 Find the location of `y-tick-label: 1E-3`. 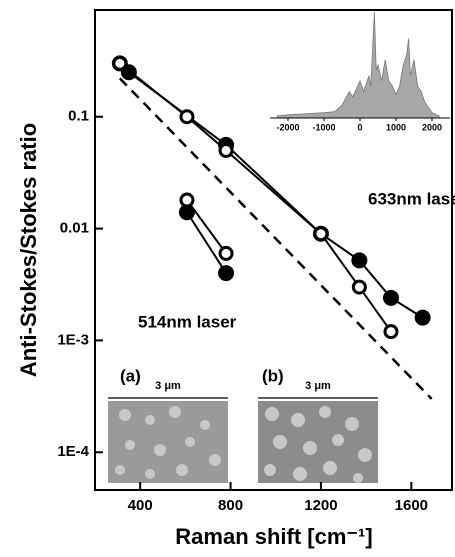

y-tick-label: 1E-3 is located at coordinates (73, 339).